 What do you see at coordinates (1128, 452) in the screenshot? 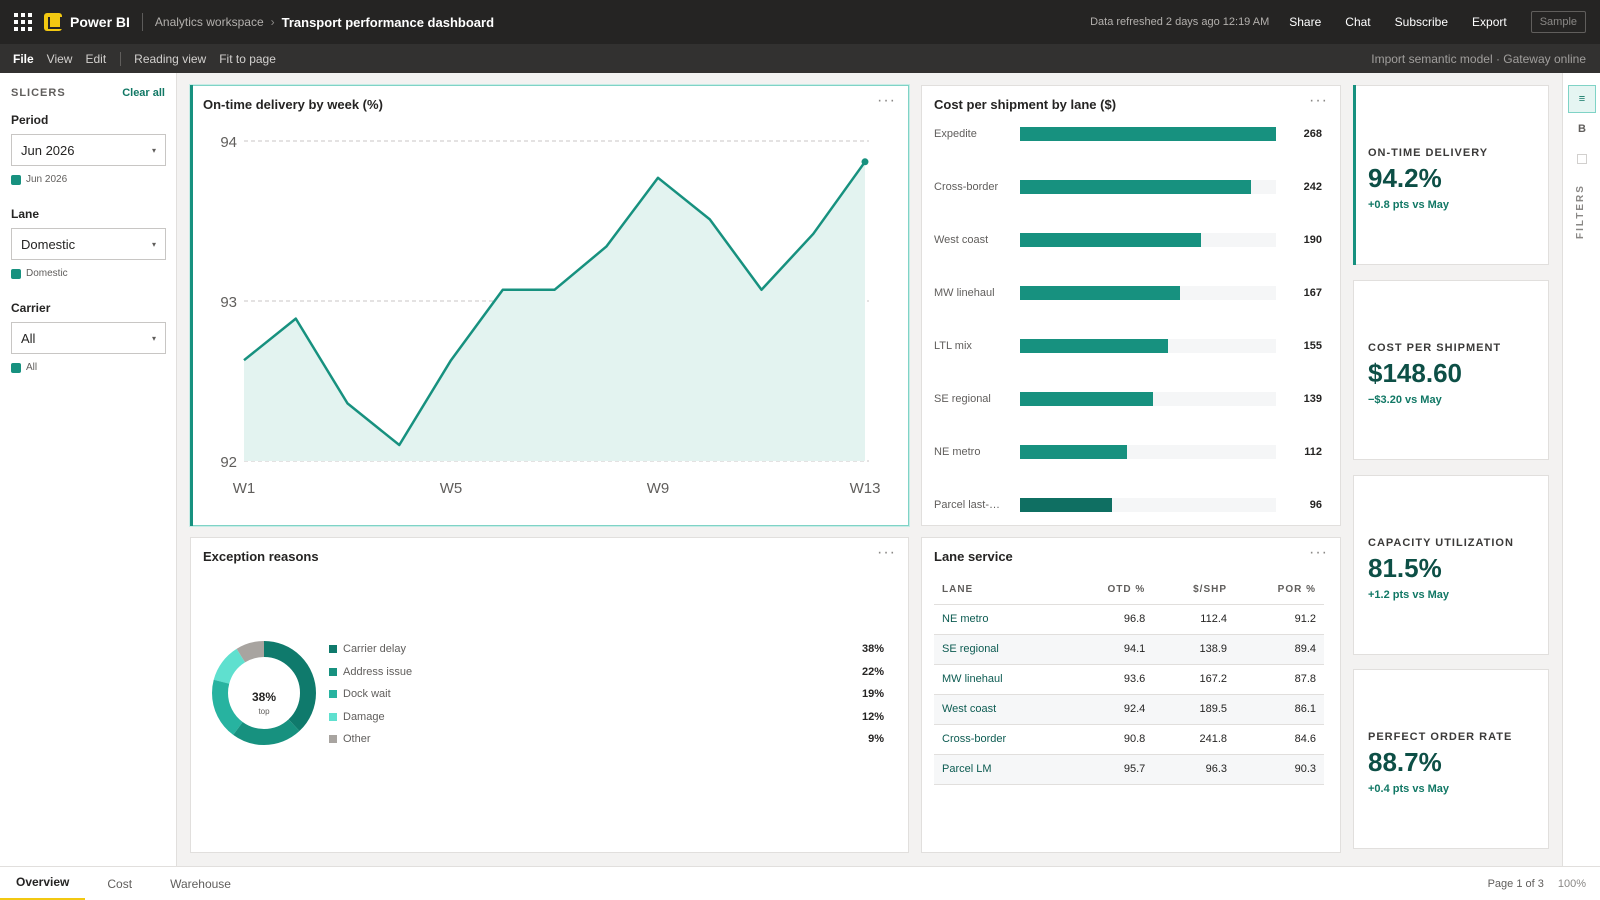
I see `bar-row: NE metro 112` at bounding box center [1128, 452].